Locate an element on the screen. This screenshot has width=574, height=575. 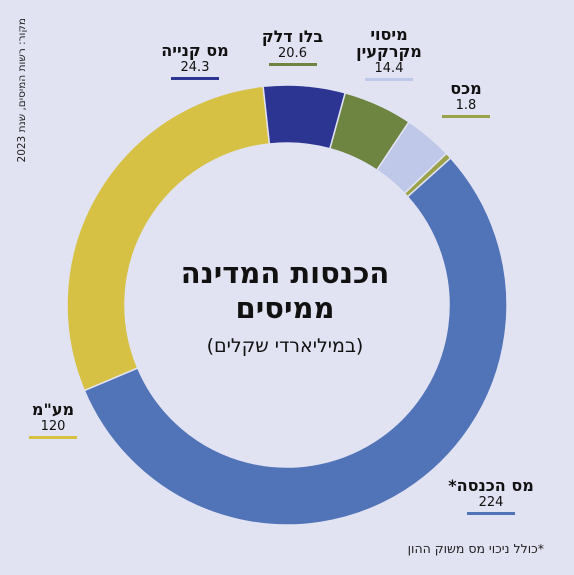
slice-label-purchase-tax: מס קנייה 24.3 is located at coordinates (195, 61).